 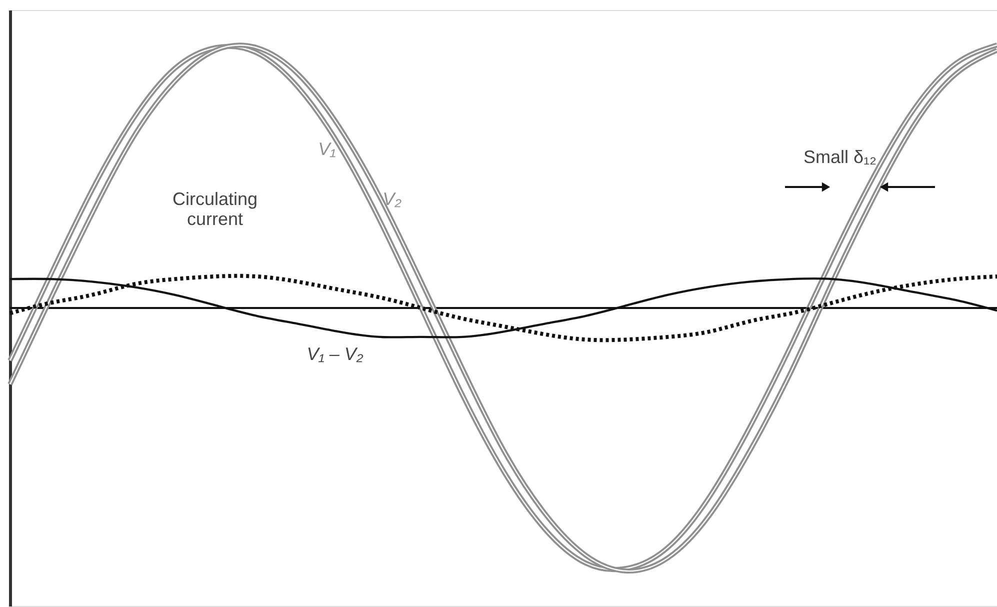 I want to click on series-label: V₁, so click(x=327, y=149).